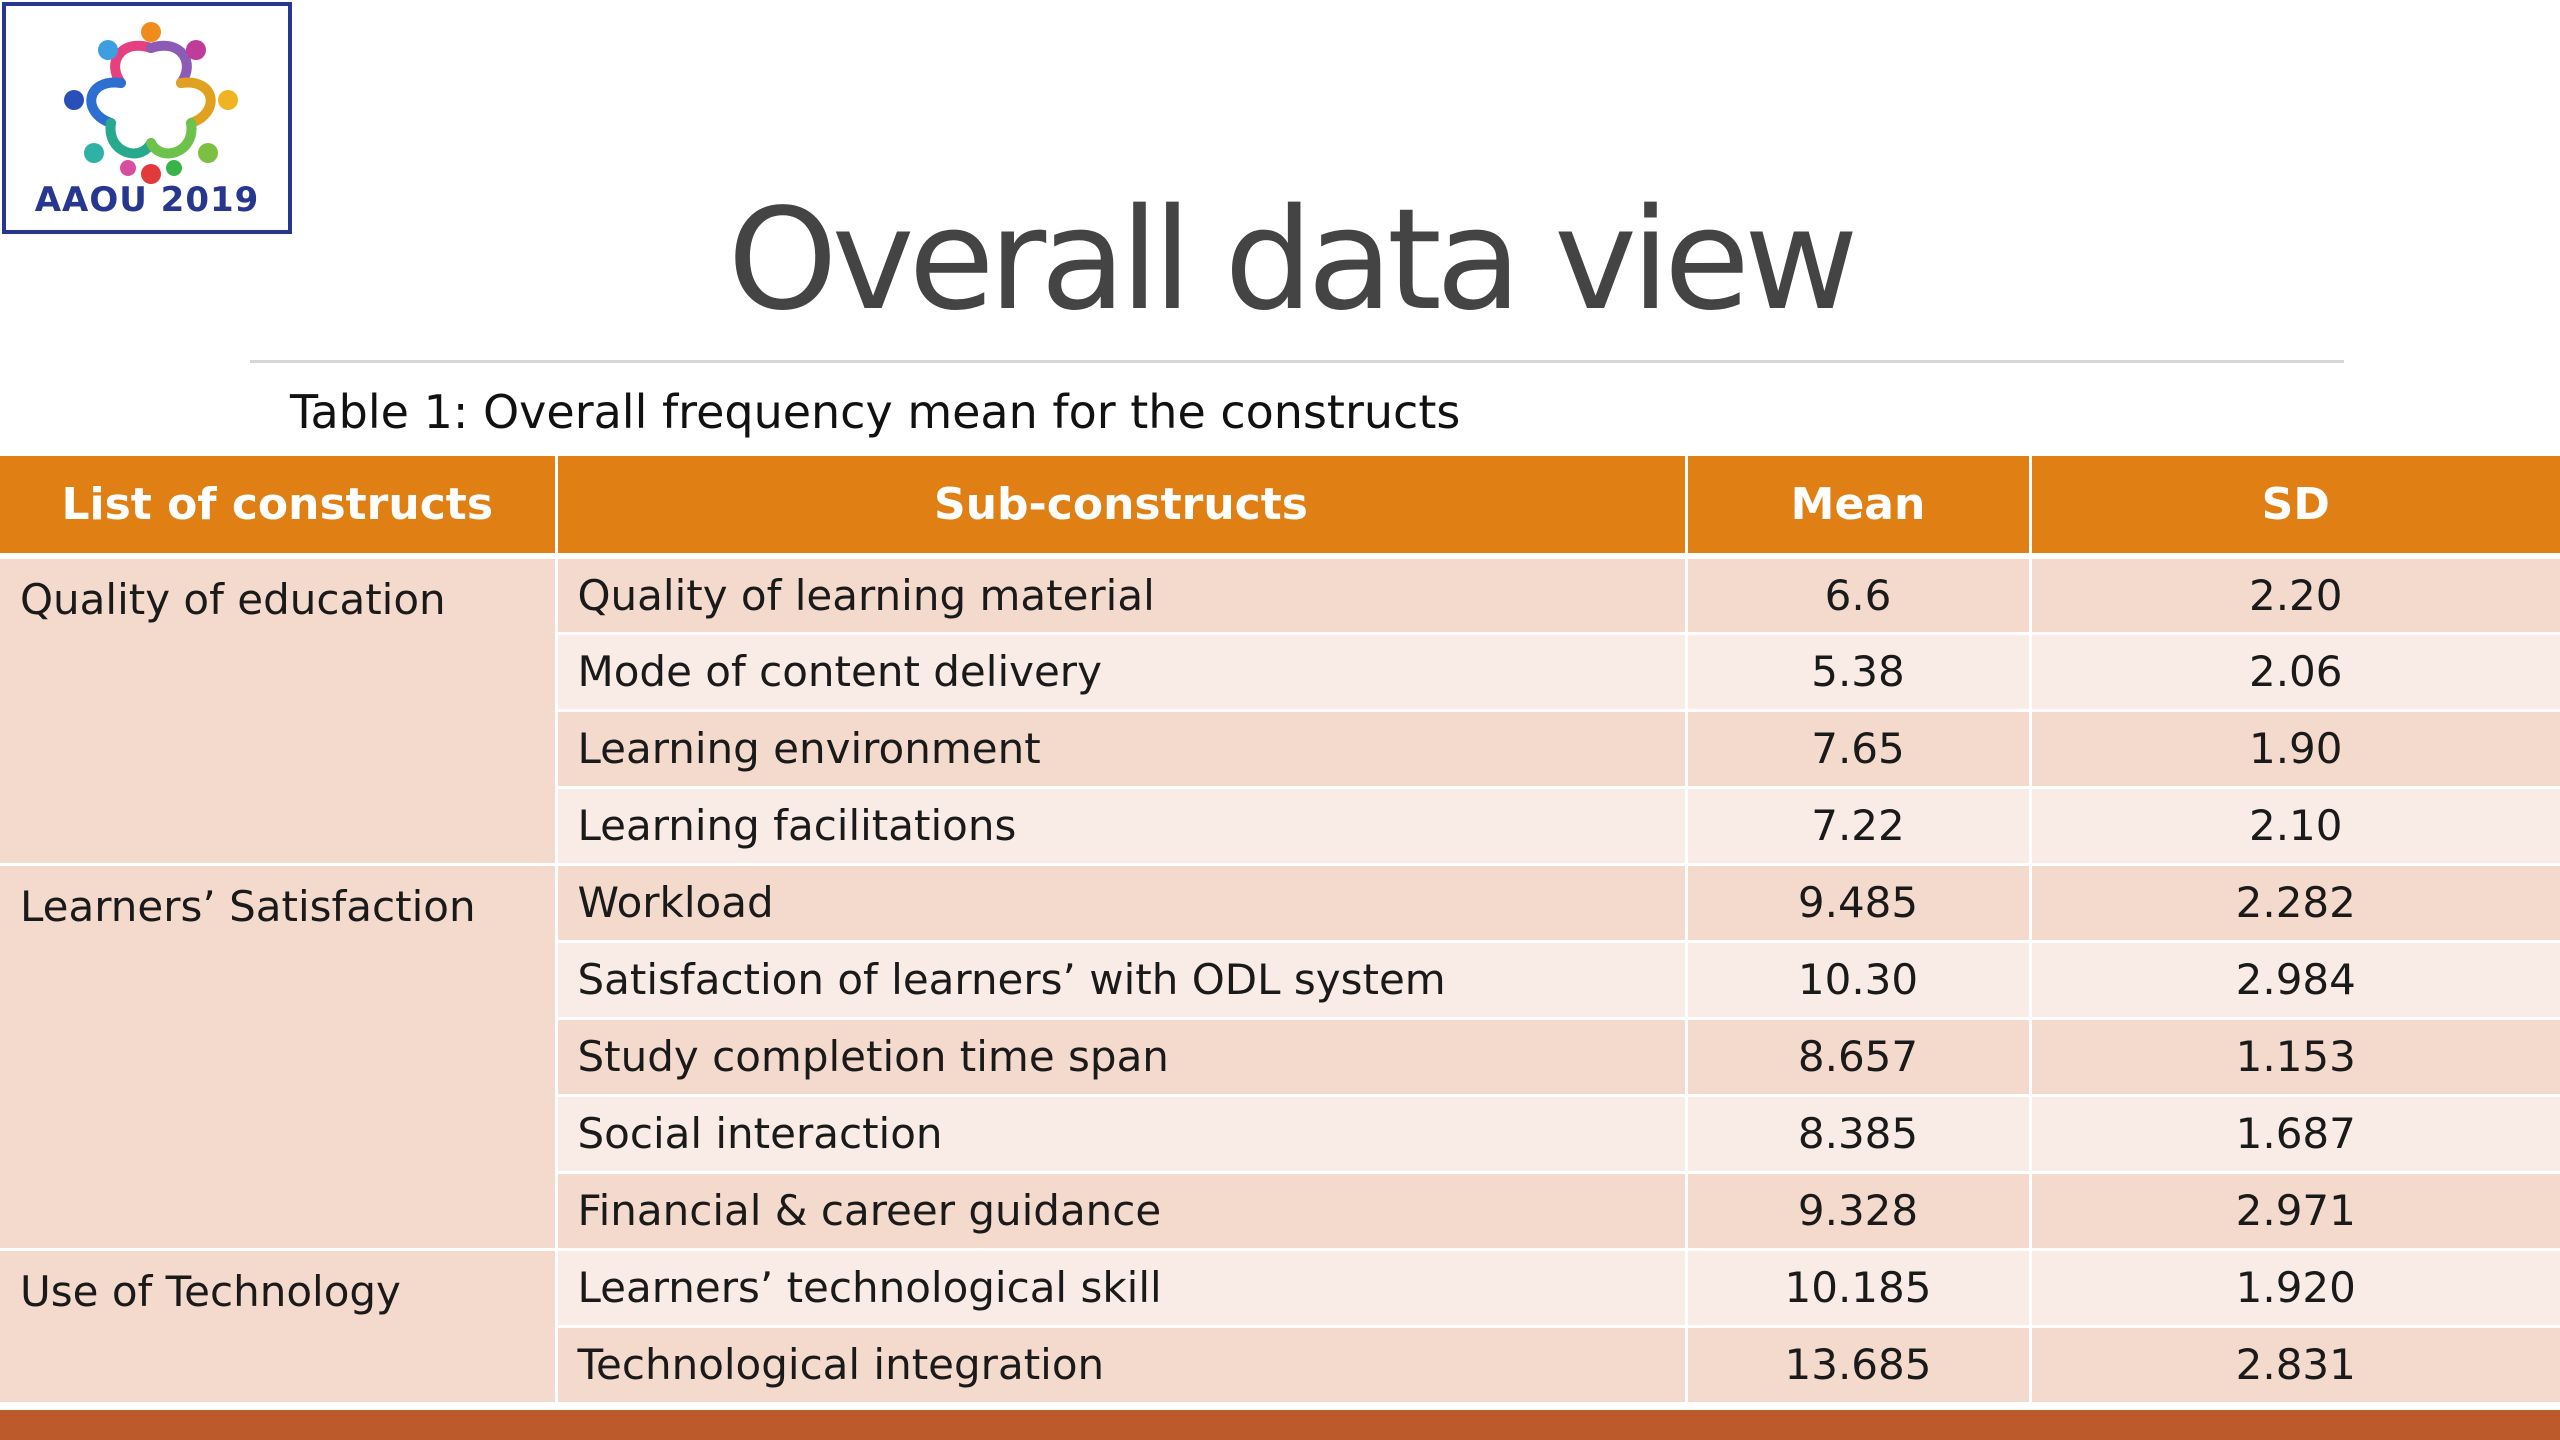  What do you see at coordinates (1297, 361) in the screenshot?
I see `title-divider` at bounding box center [1297, 361].